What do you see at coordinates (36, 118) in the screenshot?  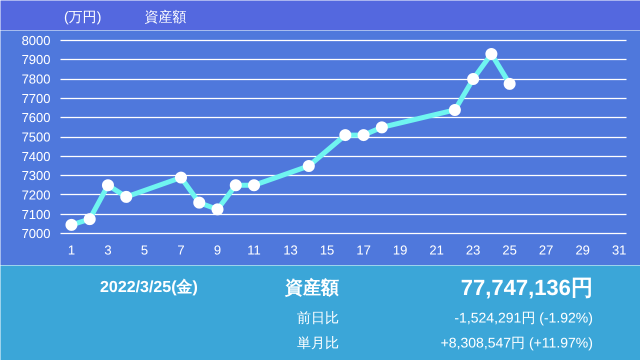 I see `y-tick-label: 7600` at bounding box center [36, 118].